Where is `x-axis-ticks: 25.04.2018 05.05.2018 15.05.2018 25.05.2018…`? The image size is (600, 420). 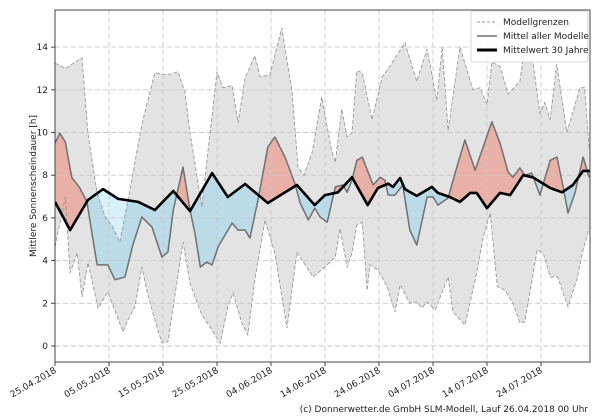
x-axis-ticks: 25.04.2018 05.05.2018 15.05.2018 25.05.2018… is located at coordinates (277, 381).